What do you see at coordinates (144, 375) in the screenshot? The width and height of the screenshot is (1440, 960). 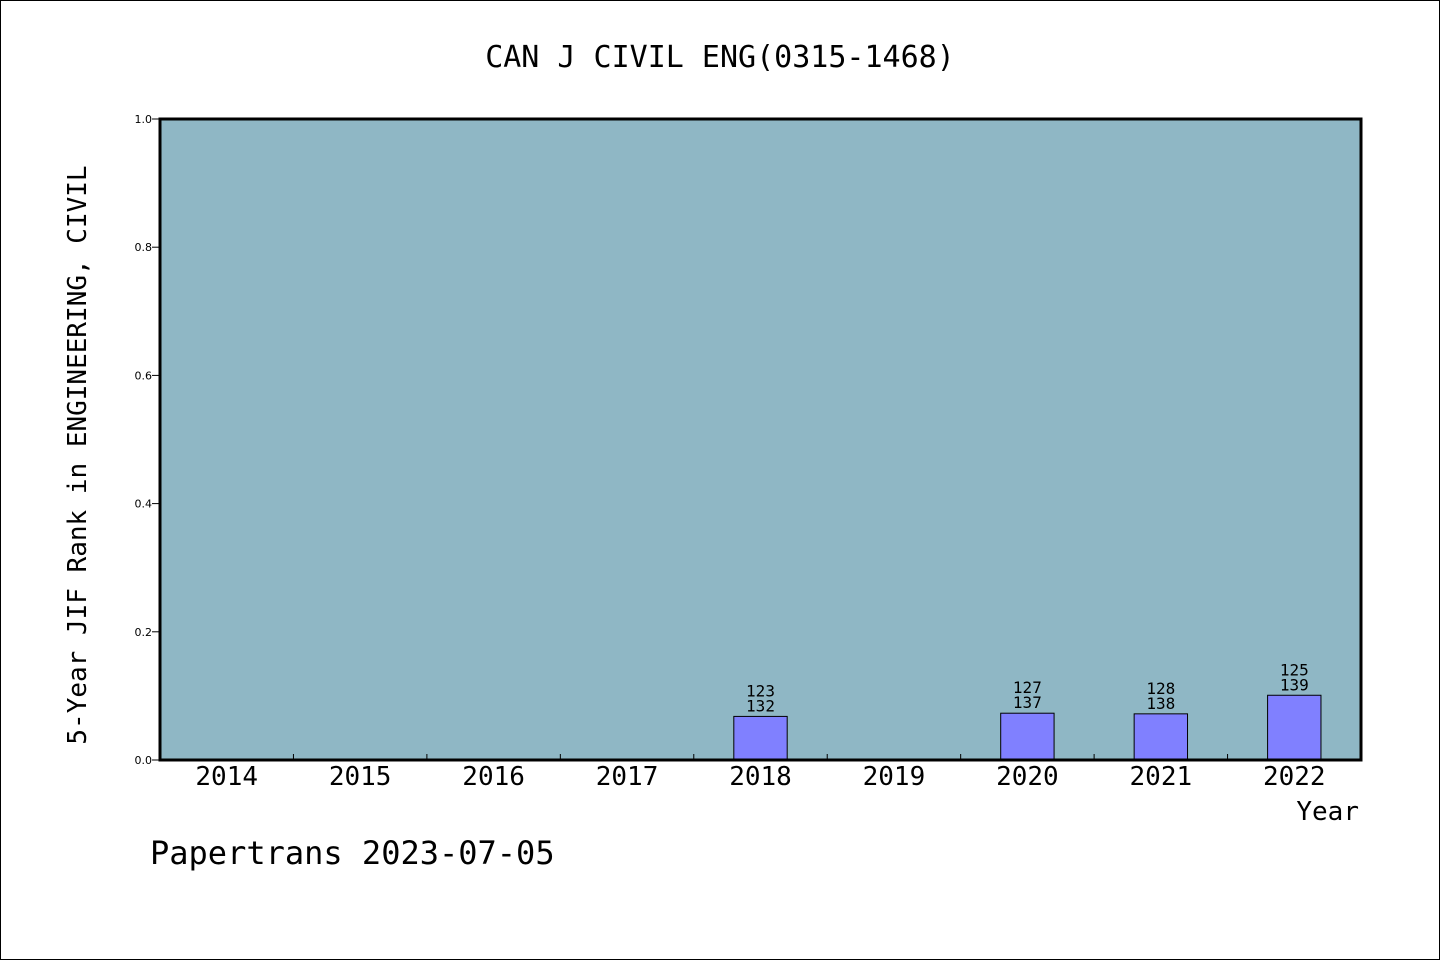 I see `y-tick-label-3: 0.6` at bounding box center [144, 375].